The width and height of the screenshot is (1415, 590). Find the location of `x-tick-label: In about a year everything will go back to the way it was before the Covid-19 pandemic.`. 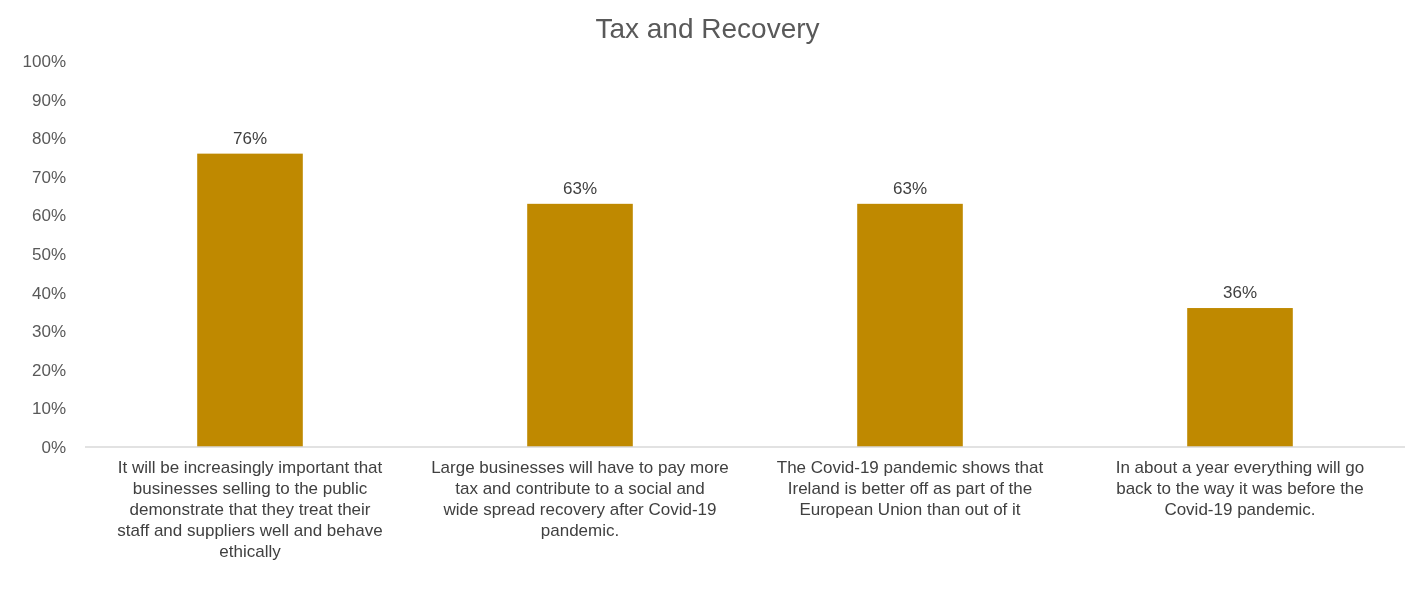

x-tick-label: In about a year everything will go back to the way it was before the Covid-19 pandemic. is located at coordinates (1240, 488).